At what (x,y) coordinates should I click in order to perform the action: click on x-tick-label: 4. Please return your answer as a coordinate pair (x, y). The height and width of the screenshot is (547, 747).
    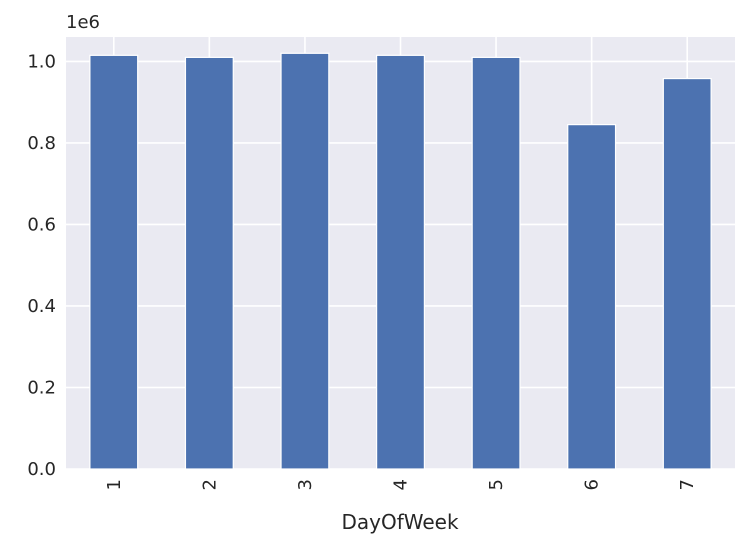
    Looking at the image, I should click on (401, 484).